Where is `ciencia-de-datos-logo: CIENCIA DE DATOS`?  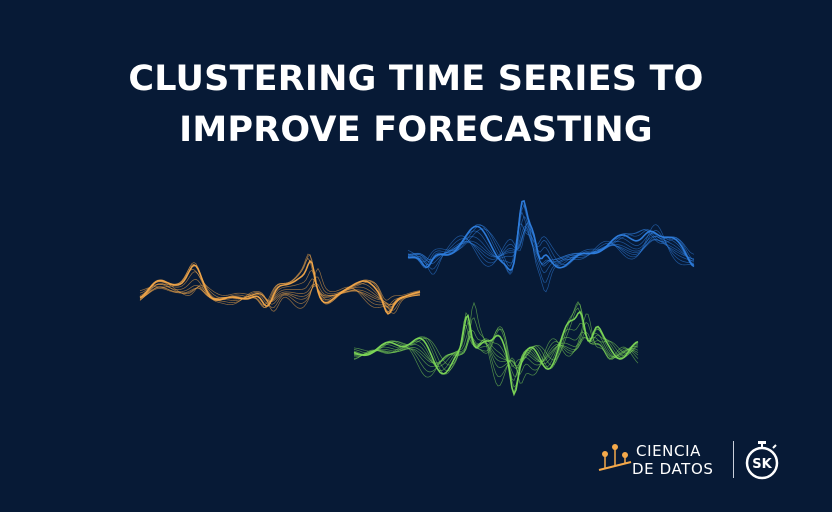 ciencia-de-datos-logo: CIENCIA DE DATOS is located at coordinates (664, 460).